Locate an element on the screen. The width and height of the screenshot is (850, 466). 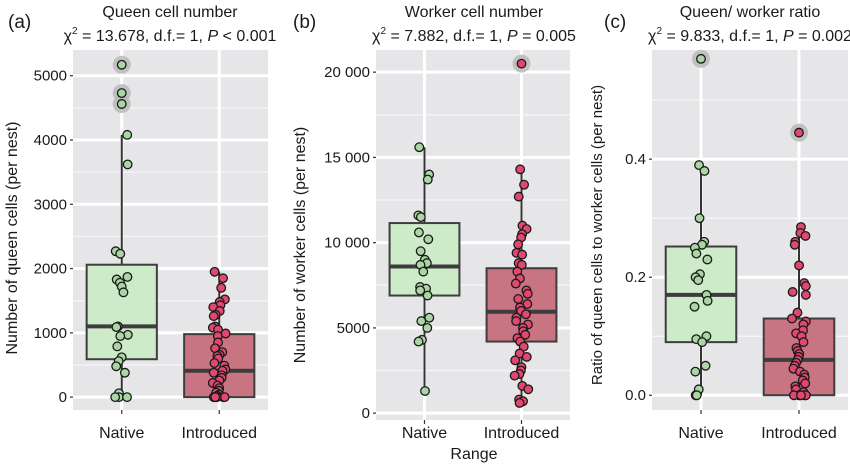
y-tick-label: 2000 is located at coordinates (50, 269).